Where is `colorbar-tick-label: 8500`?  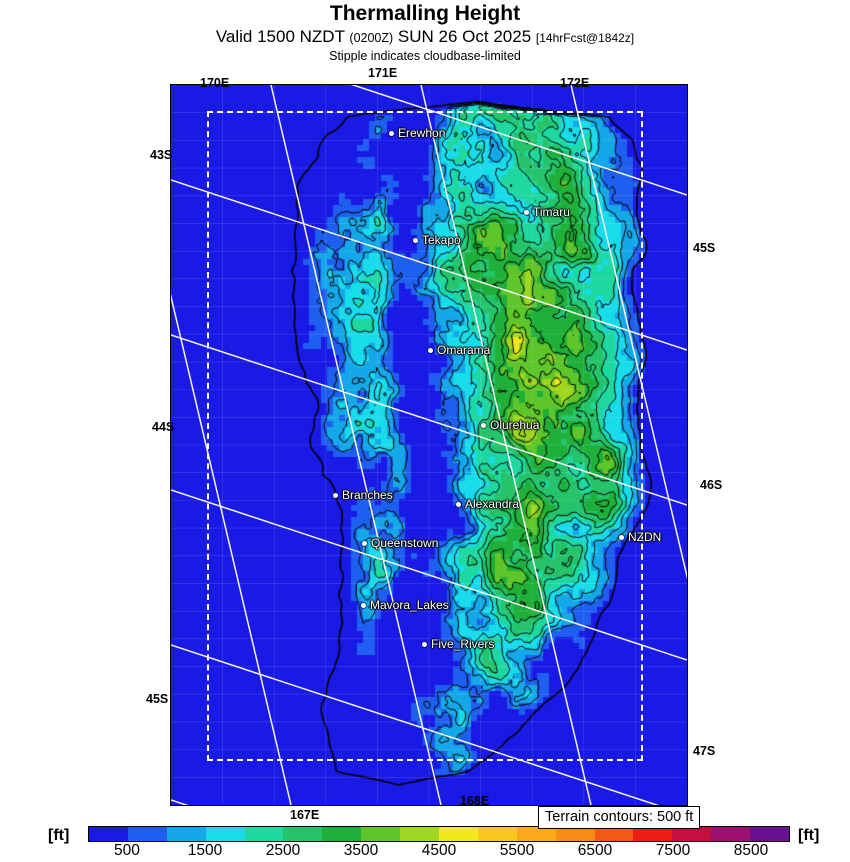
colorbar-tick-label: 8500 is located at coordinates (751, 850).